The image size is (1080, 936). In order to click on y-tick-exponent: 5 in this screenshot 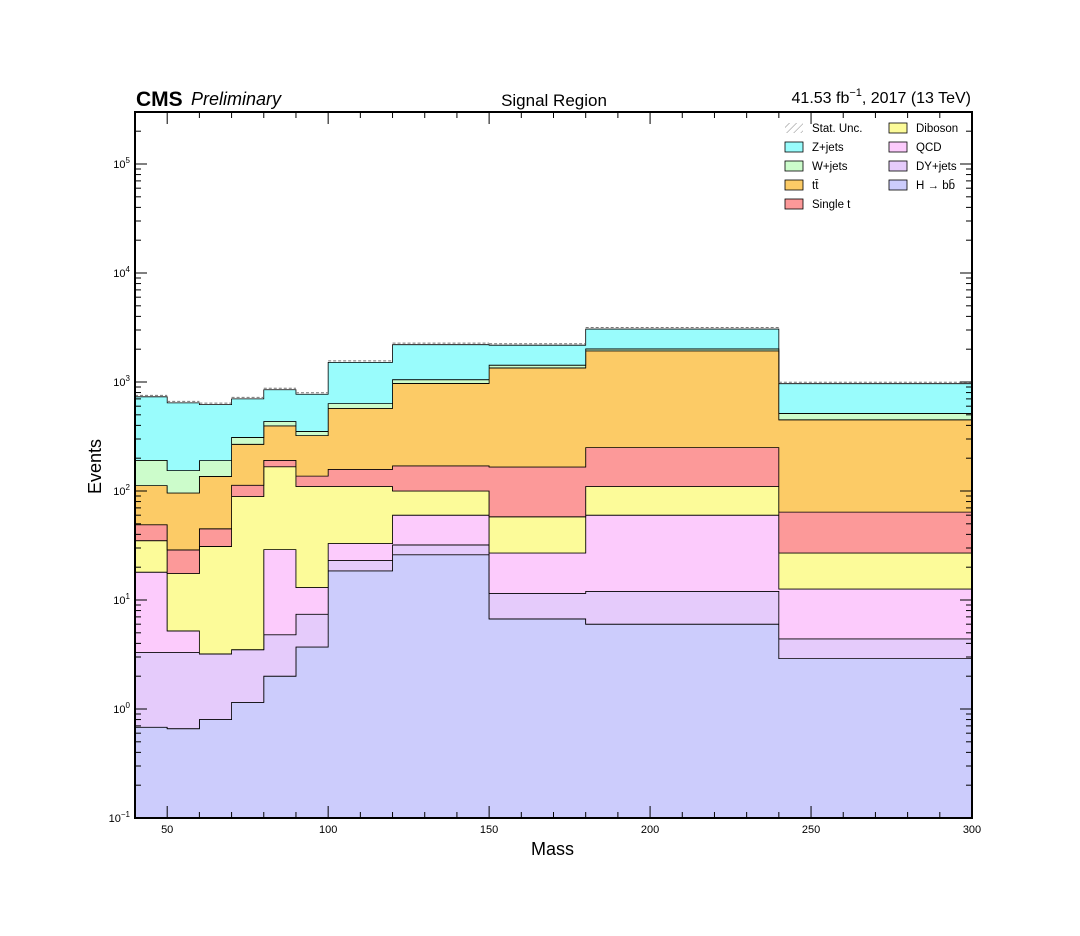, I will do `click(128, 160)`.